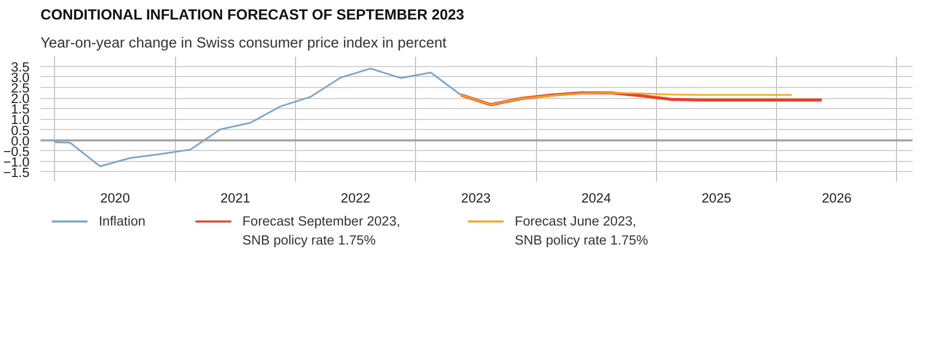 This screenshot has height=343, width=948. Describe the element at coordinates (355, 198) in the screenshot. I see `x-tick-label: 2022` at that location.